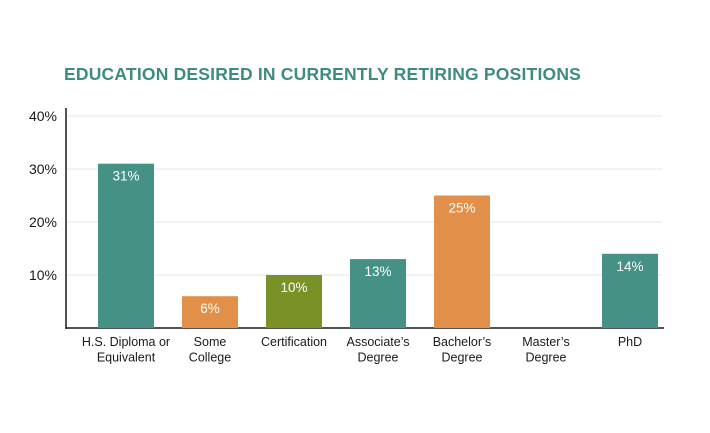  What do you see at coordinates (462, 350) in the screenshot?
I see `x-category-label: Bachelor’s Degree` at bounding box center [462, 350].